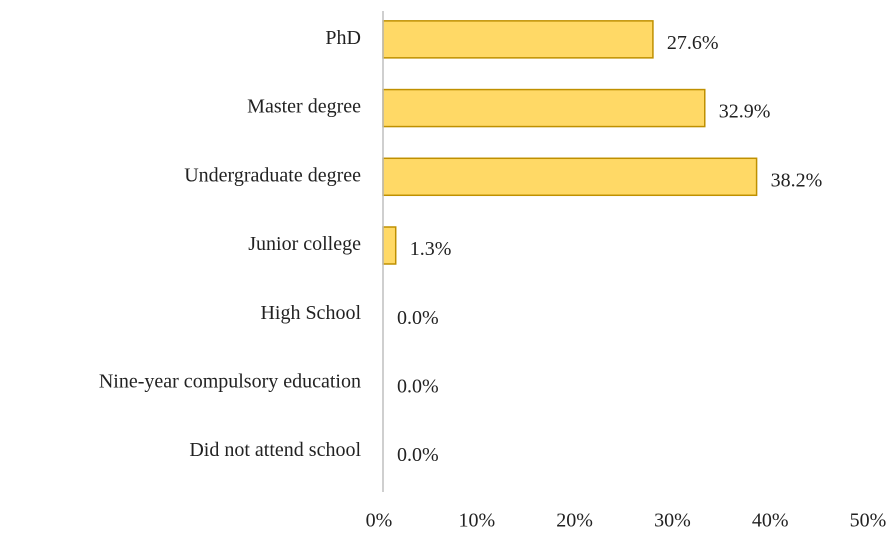  What do you see at coordinates (868, 521) in the screenshot?
I see `x-tick-label: 50%` at bounding box center [868, 521].